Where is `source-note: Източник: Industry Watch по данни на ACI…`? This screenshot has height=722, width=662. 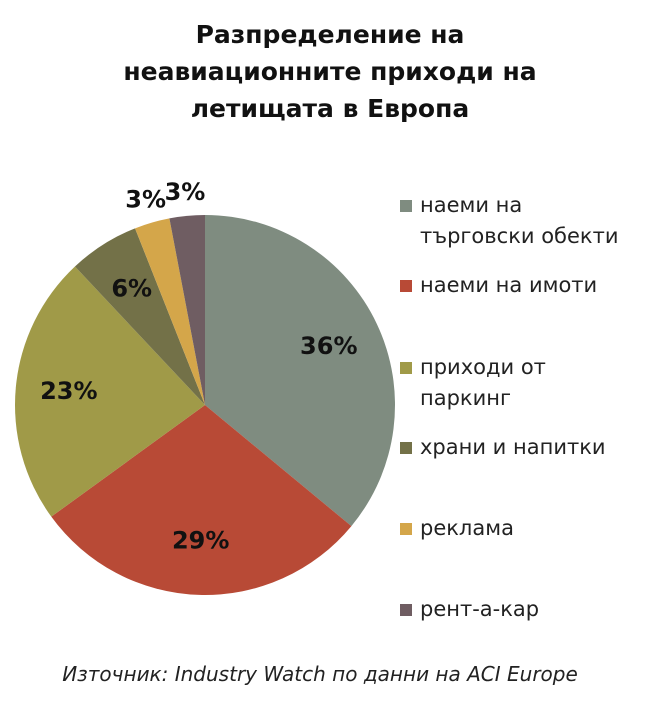 source-note: Източник: Industry Watch по данни на ACI… is located at coordinates (320, 674).